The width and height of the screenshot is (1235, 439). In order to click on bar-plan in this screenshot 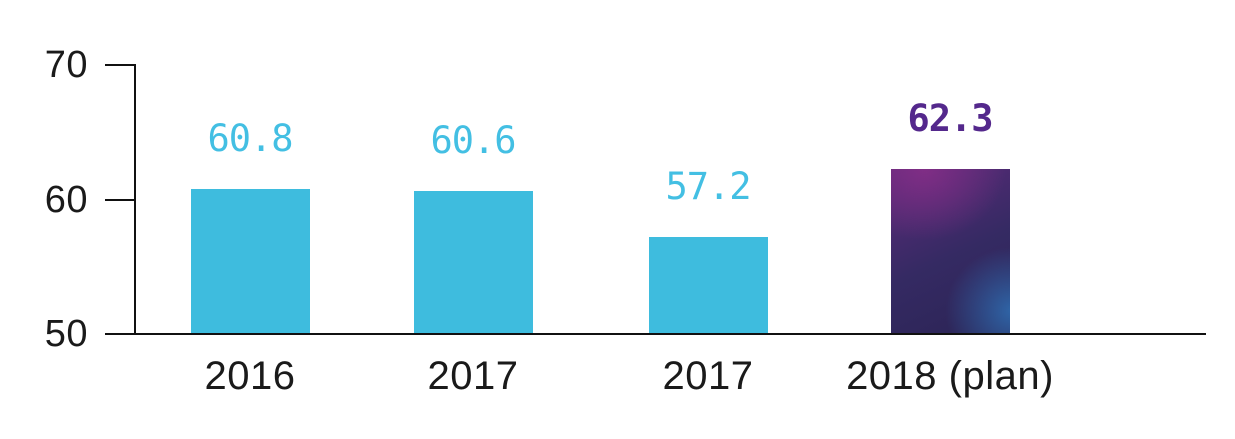, I will do `click(950, 251)`.